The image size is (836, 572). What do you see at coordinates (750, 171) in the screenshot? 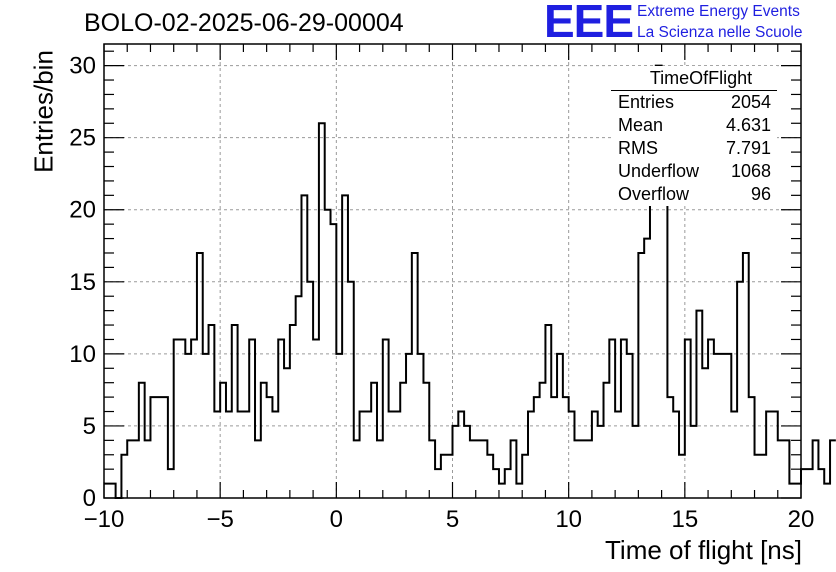
I see `stats-value: 1068` at bounding box center [750, 171].